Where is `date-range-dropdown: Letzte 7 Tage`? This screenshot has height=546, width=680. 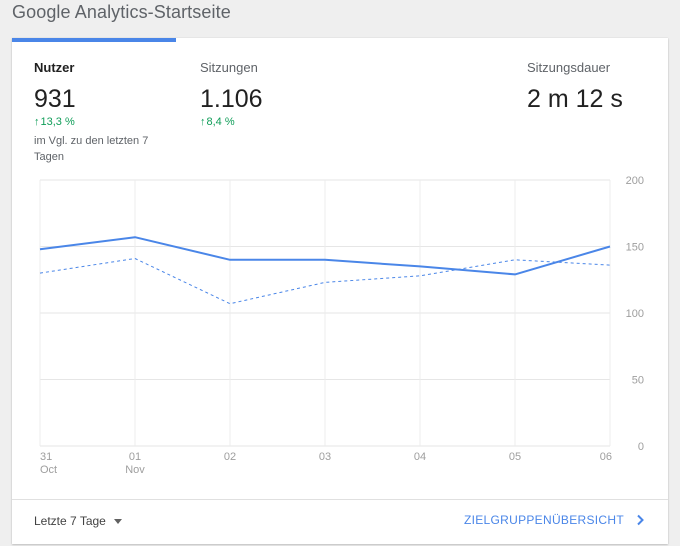
date-range-dropdown: Letzte 7 Tage is located at coordinates (78, 521).